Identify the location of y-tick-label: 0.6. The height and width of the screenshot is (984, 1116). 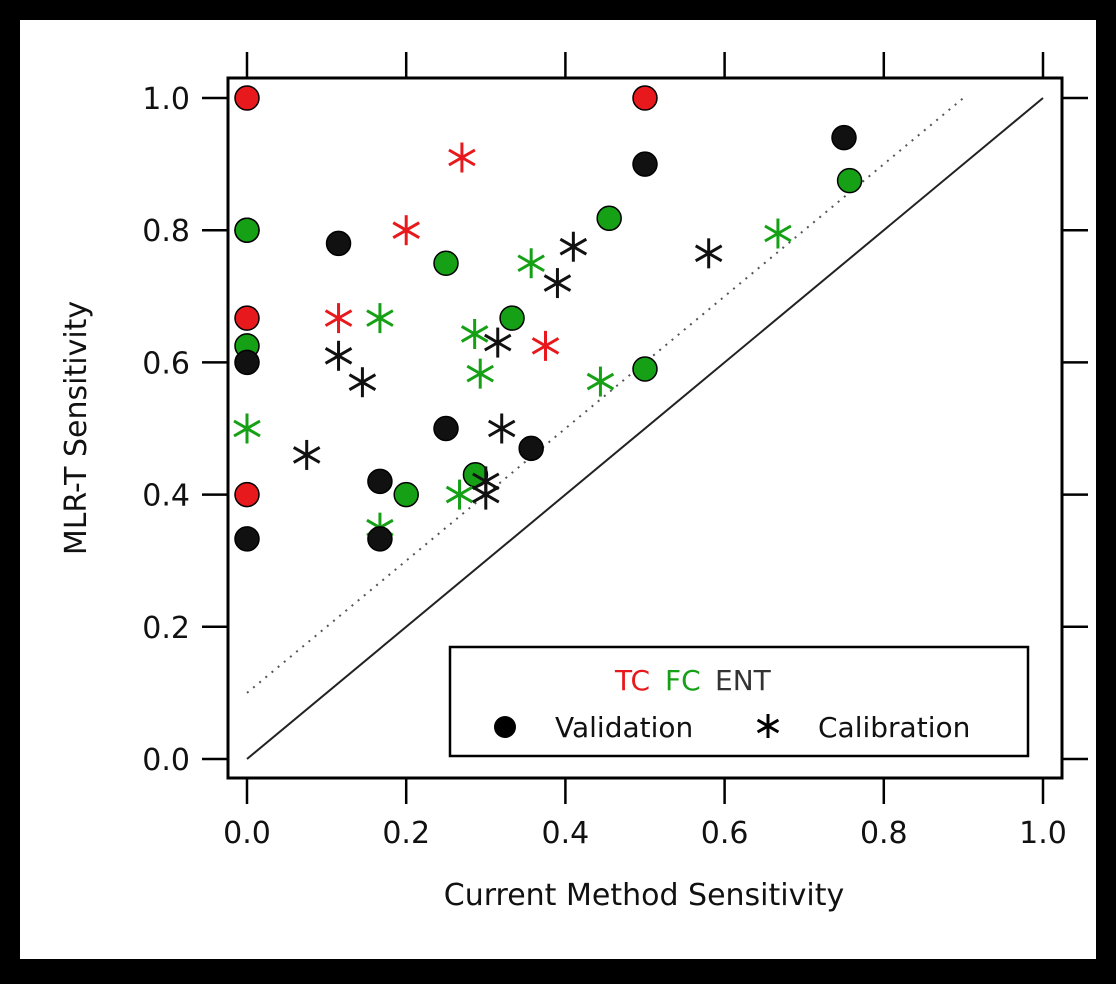
(166, 363).